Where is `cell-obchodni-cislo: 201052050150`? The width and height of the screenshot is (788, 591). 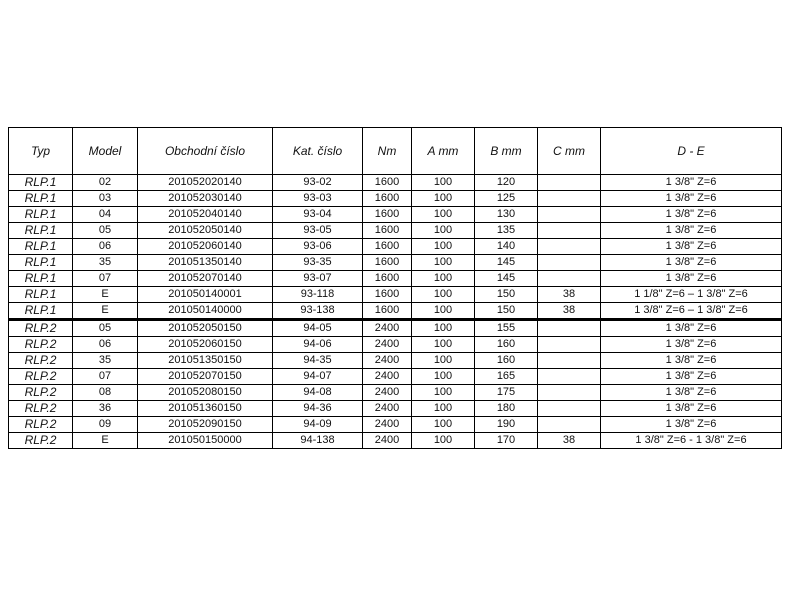 cell-obchodni-cislo: 201052050150 is located at coordinates (205, 327).